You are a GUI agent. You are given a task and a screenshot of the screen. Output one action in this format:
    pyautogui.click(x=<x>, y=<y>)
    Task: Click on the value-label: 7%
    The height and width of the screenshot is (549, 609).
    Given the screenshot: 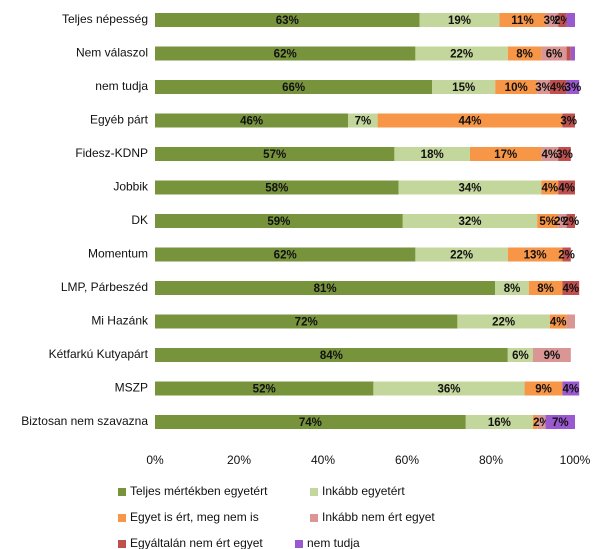 What is the action you would take?
    pyautogui.click(x=363, y=122)
    